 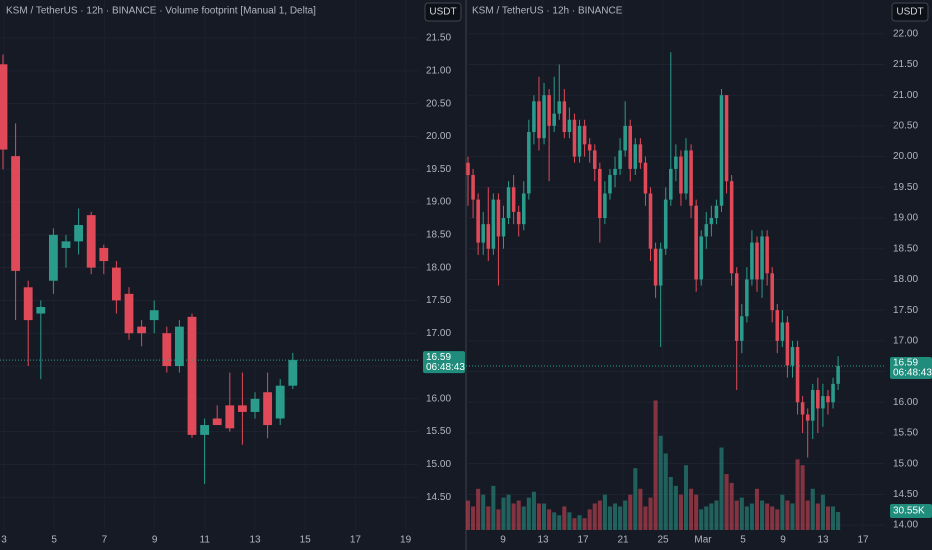 I want to click on y-tick-label: 16.00, so click(x=438, y=398).